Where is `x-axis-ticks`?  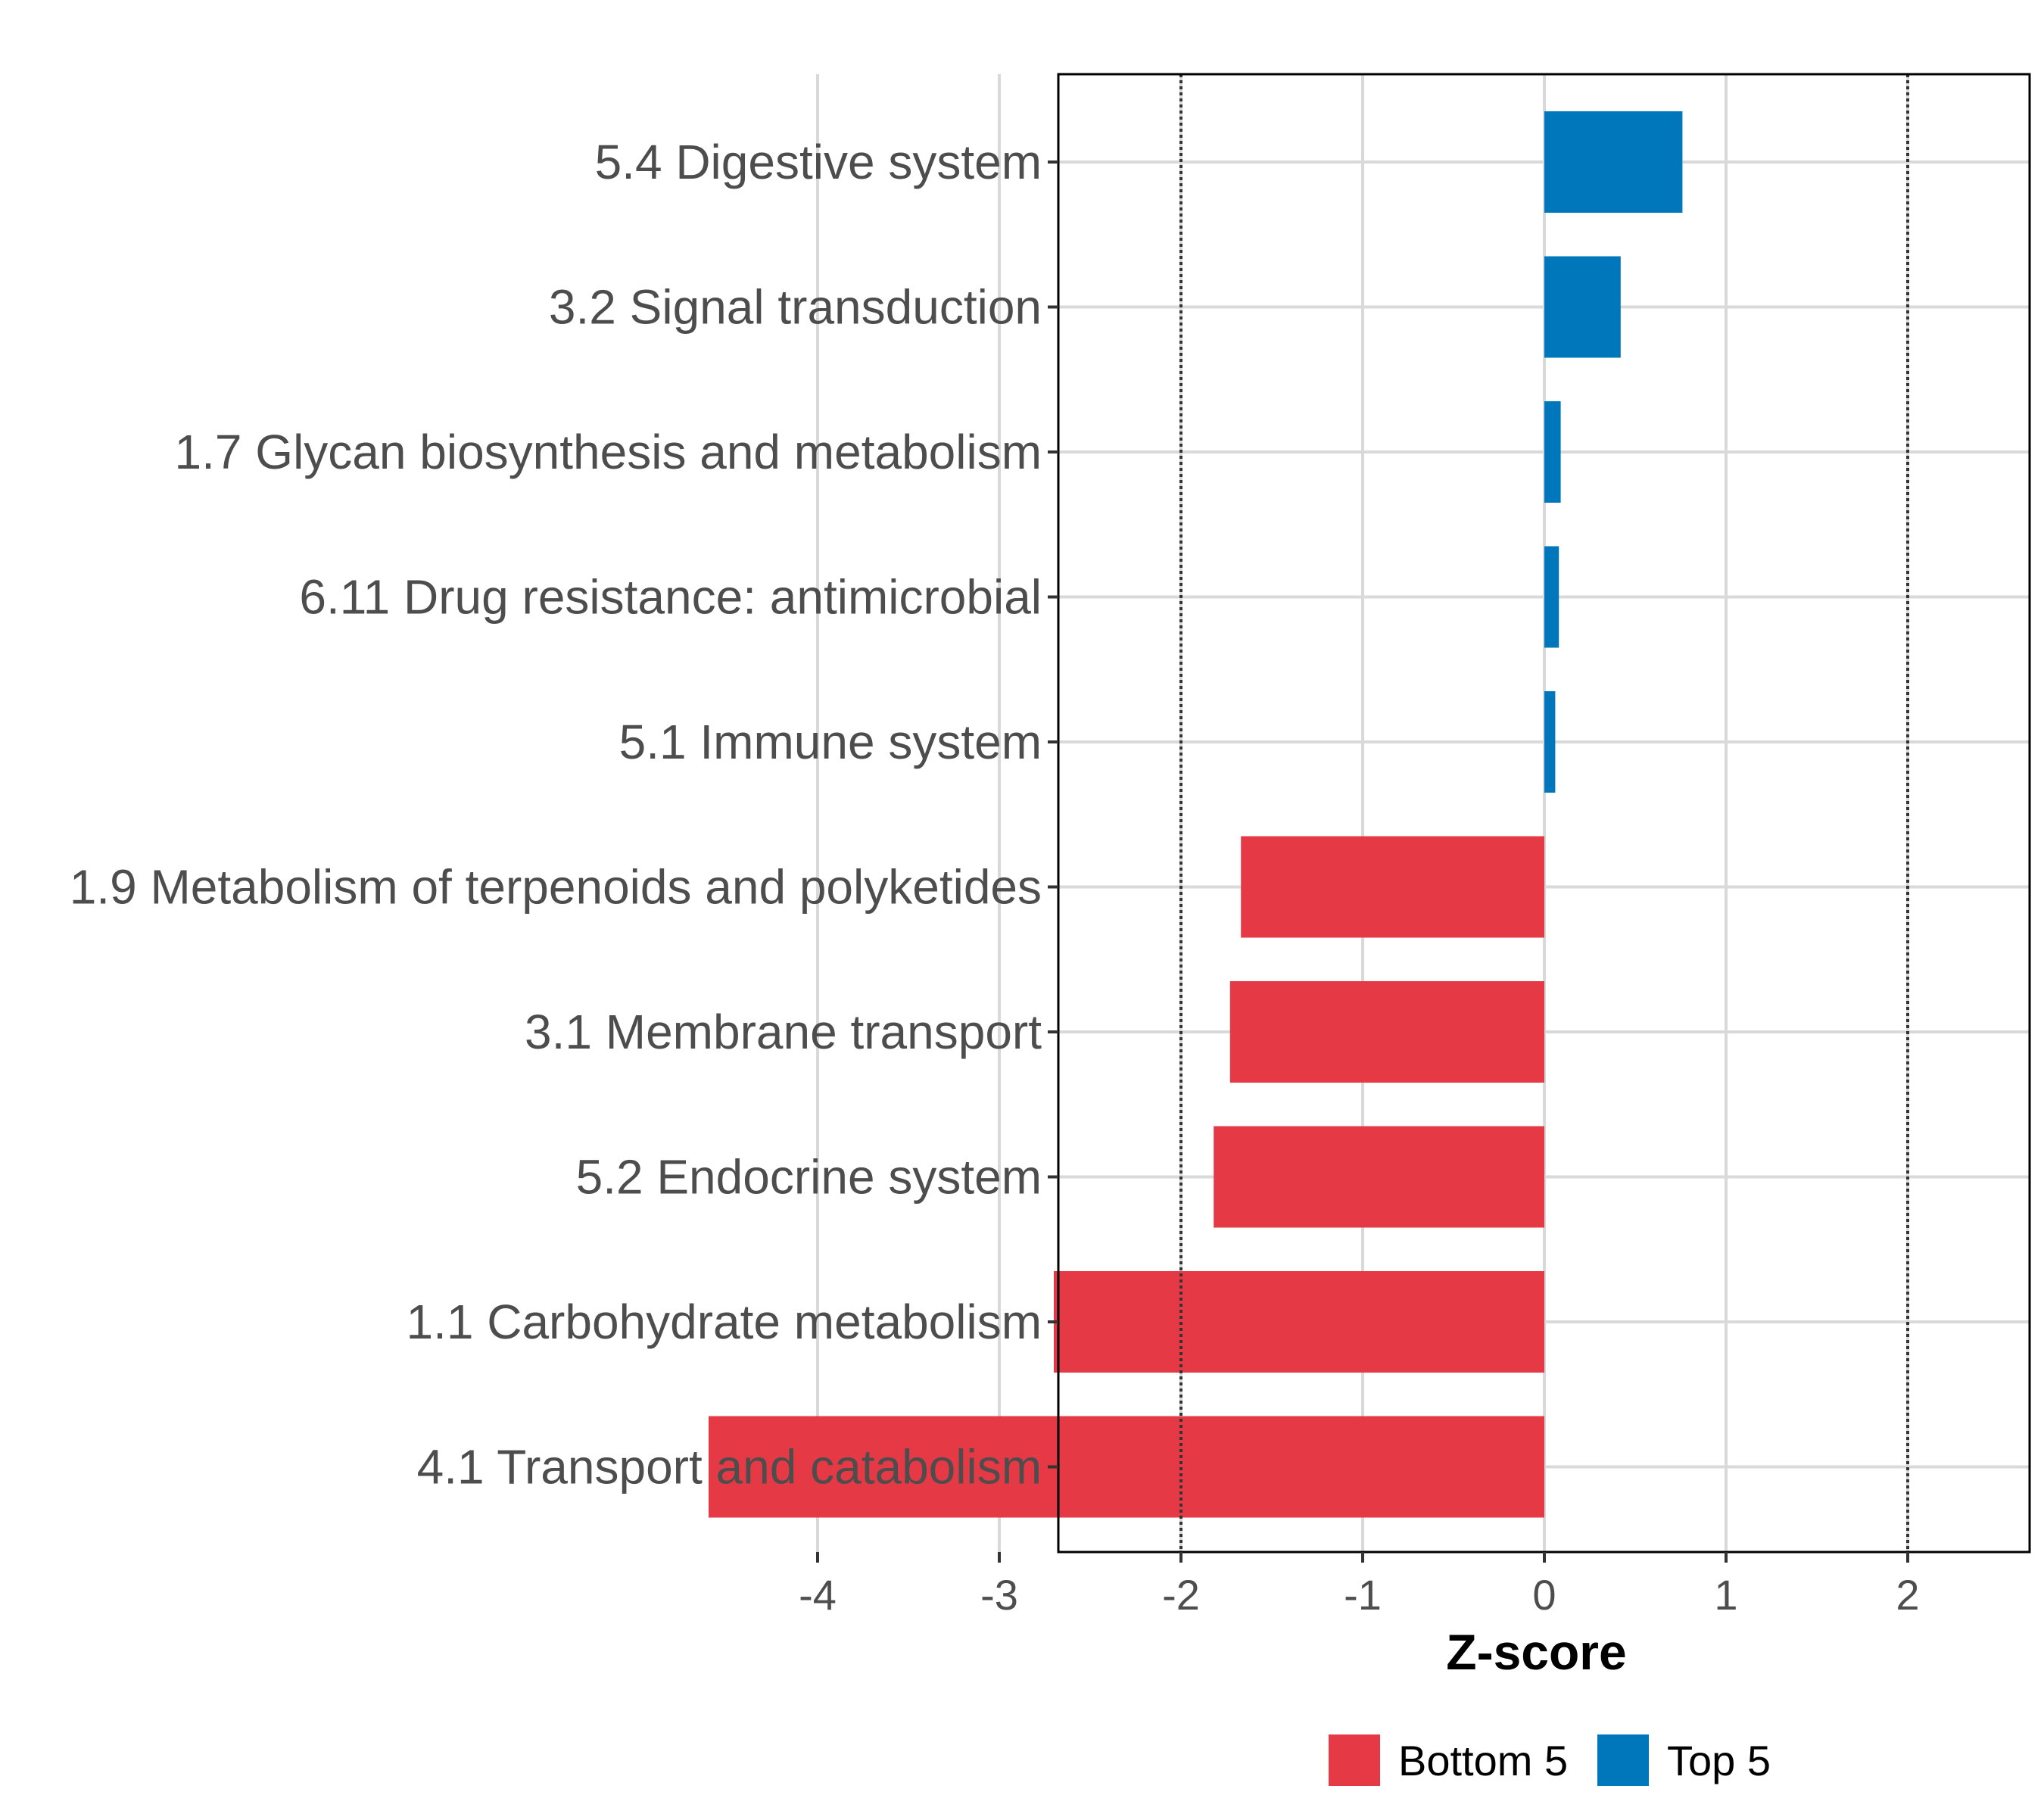
x-axis-ticks is located at coordinates (1362, 1557).